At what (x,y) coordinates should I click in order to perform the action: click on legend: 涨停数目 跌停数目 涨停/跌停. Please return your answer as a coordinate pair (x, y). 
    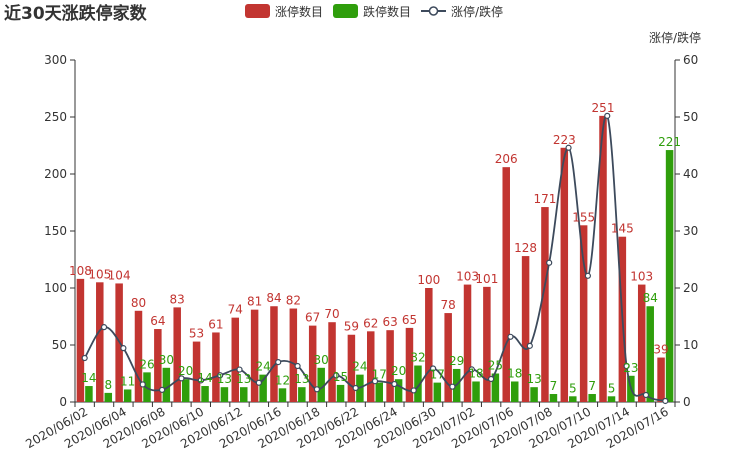
    Looking at the image, I should click on (374, 11).